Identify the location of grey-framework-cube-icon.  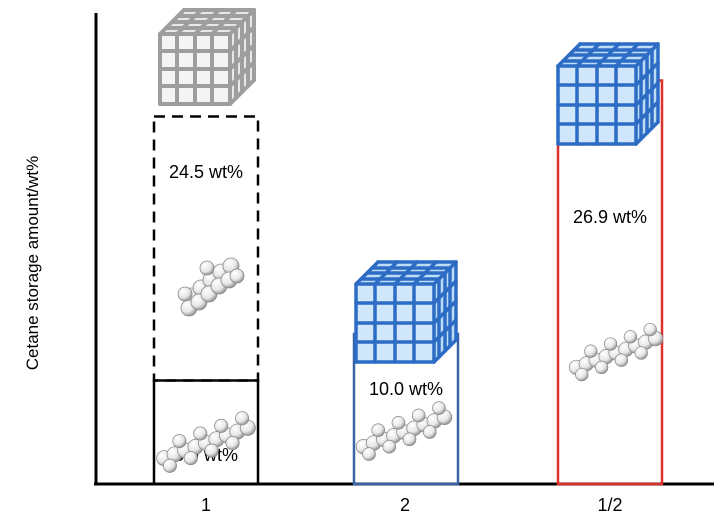
(207, 57).